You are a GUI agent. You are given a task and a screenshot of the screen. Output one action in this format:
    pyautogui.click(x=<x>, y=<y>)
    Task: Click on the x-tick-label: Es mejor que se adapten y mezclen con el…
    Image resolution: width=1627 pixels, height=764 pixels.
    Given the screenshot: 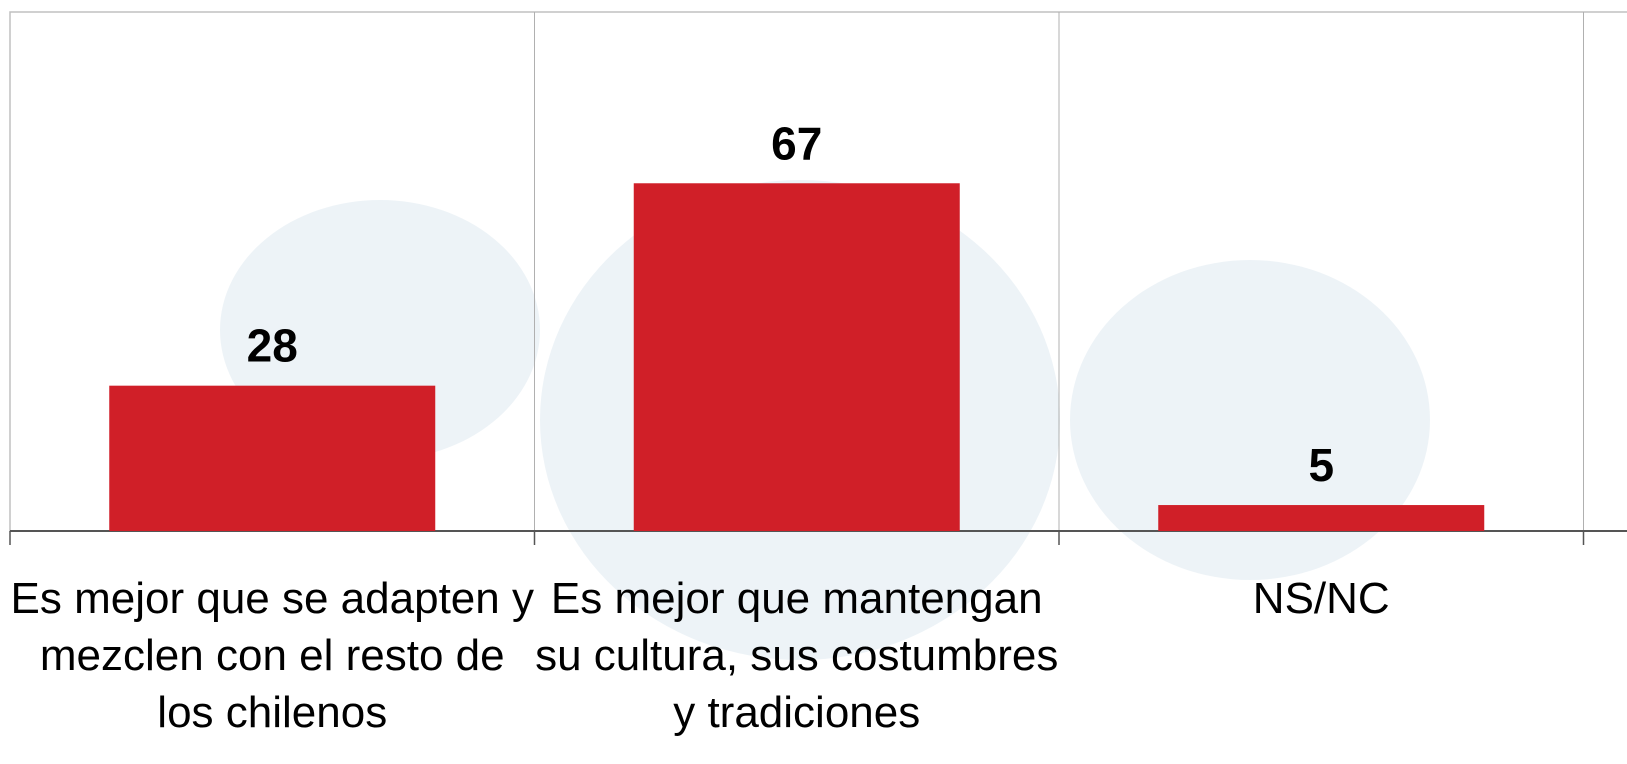 What is the action you would take?
    pyautogui.click(x=272, y=655)
    